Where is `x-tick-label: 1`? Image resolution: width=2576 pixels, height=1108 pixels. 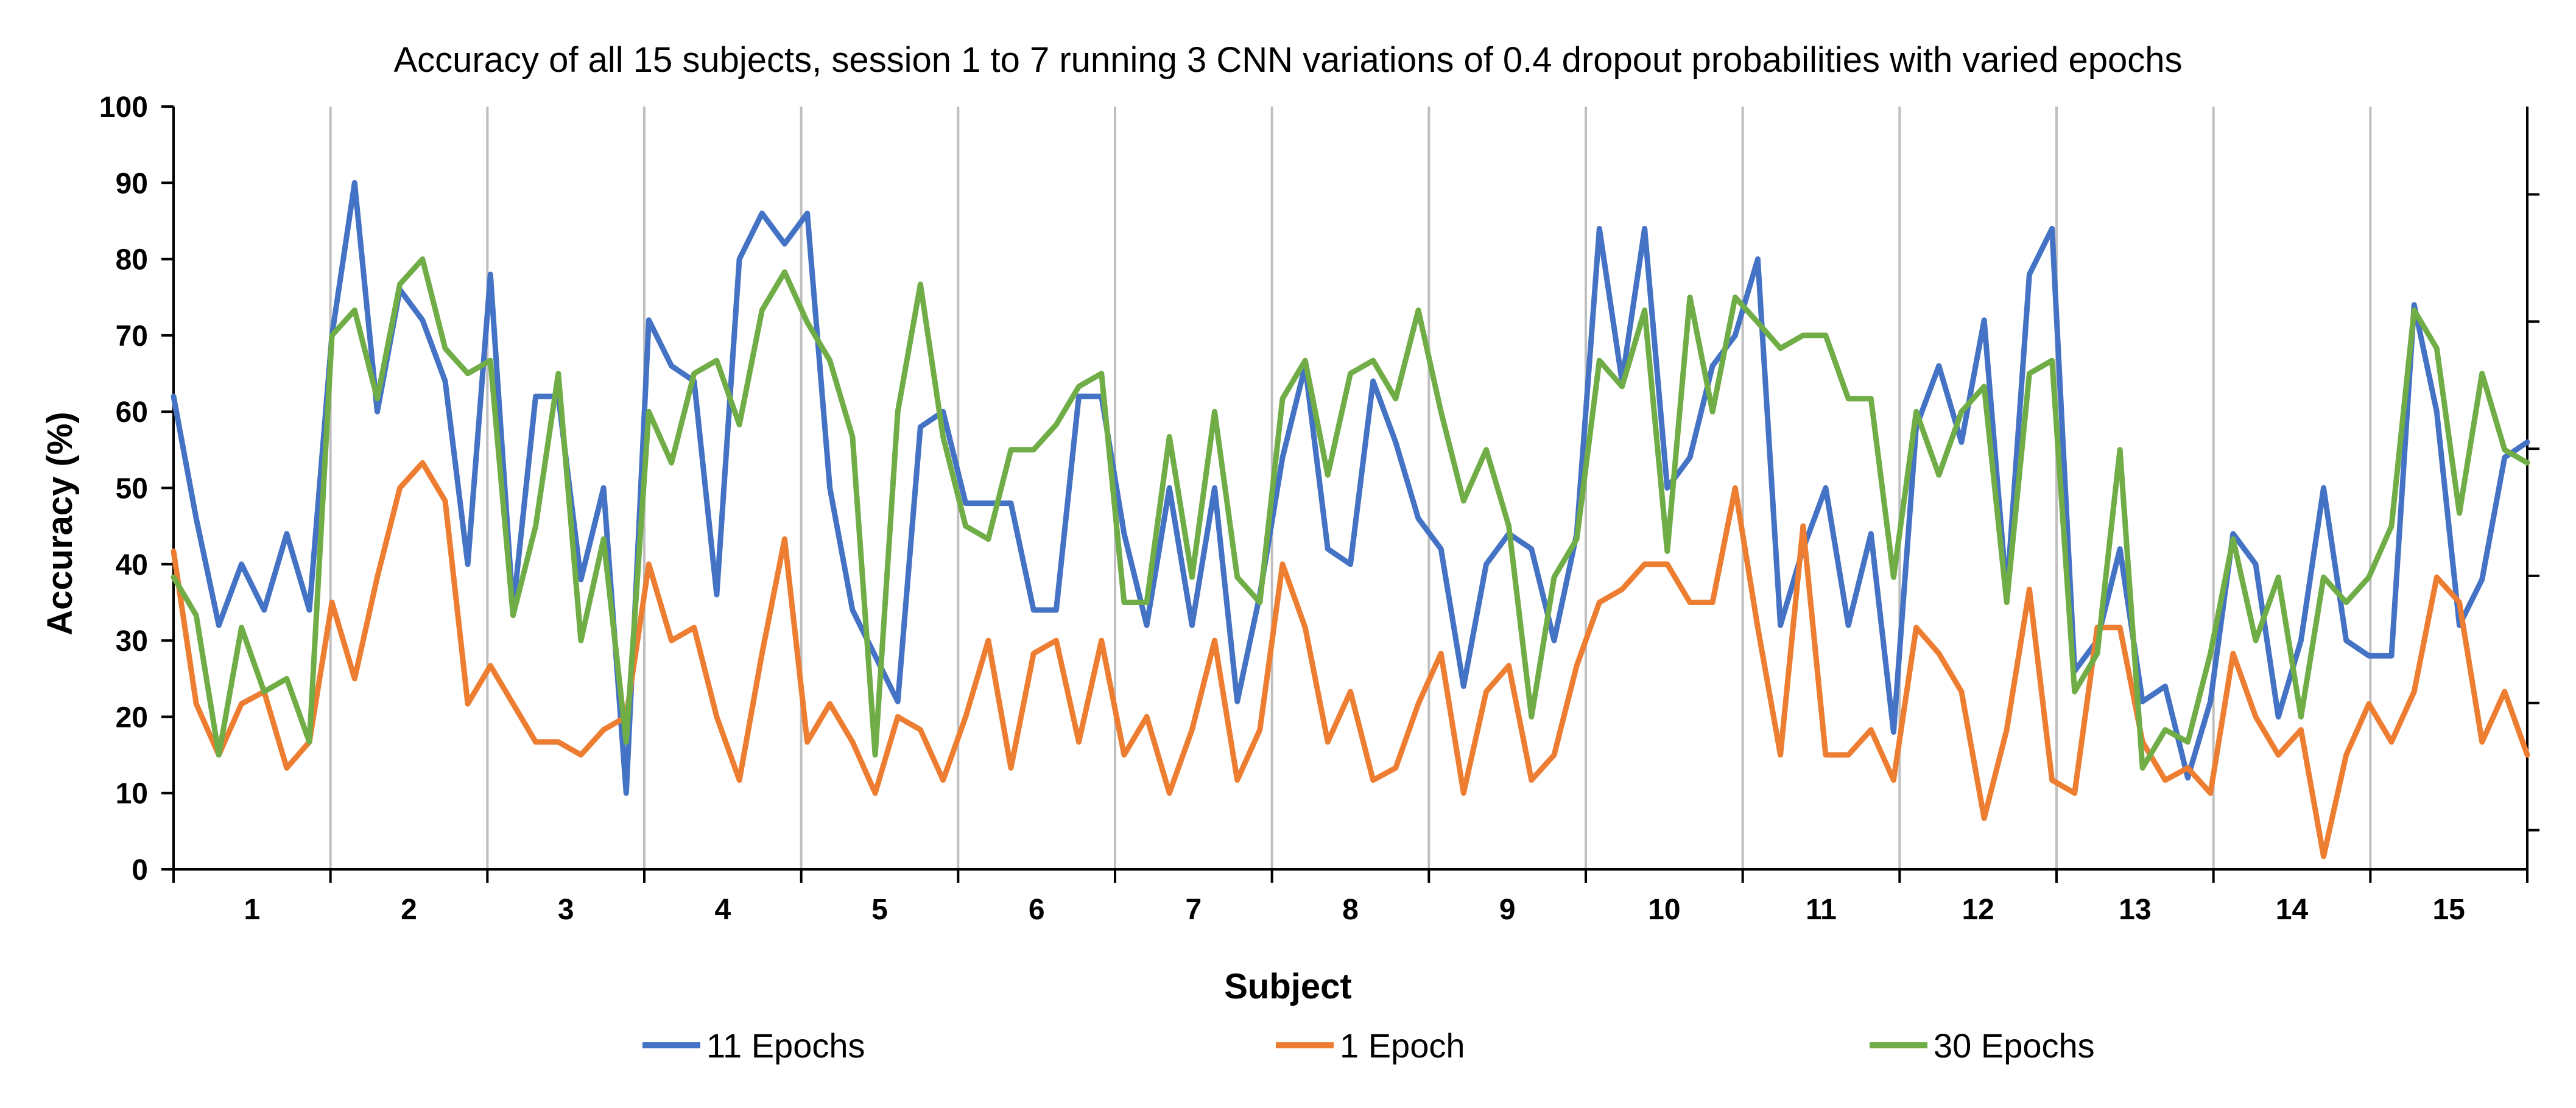
x-tick-label: 1 is located at coordinates (252, 910).